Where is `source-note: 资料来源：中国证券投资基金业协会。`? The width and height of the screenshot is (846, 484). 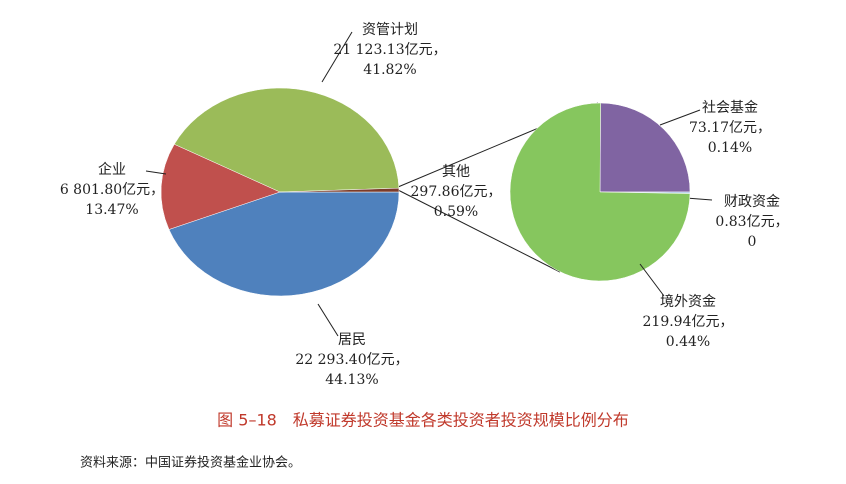 source-note: 资料来源：中国证券投资基金业协会。 is located at coordinates (190, 463).